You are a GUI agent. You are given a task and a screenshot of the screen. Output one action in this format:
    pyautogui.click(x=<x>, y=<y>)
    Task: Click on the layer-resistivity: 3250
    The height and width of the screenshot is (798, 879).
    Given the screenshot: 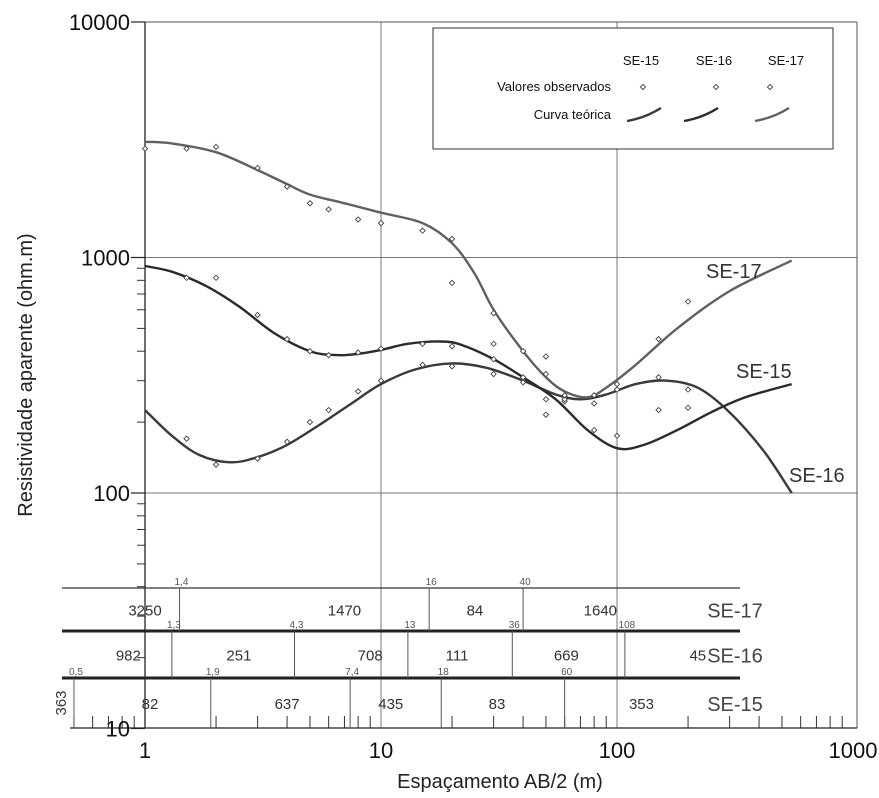 What is the action you would take?
    pyautogui.click(x=144, y=611)
    